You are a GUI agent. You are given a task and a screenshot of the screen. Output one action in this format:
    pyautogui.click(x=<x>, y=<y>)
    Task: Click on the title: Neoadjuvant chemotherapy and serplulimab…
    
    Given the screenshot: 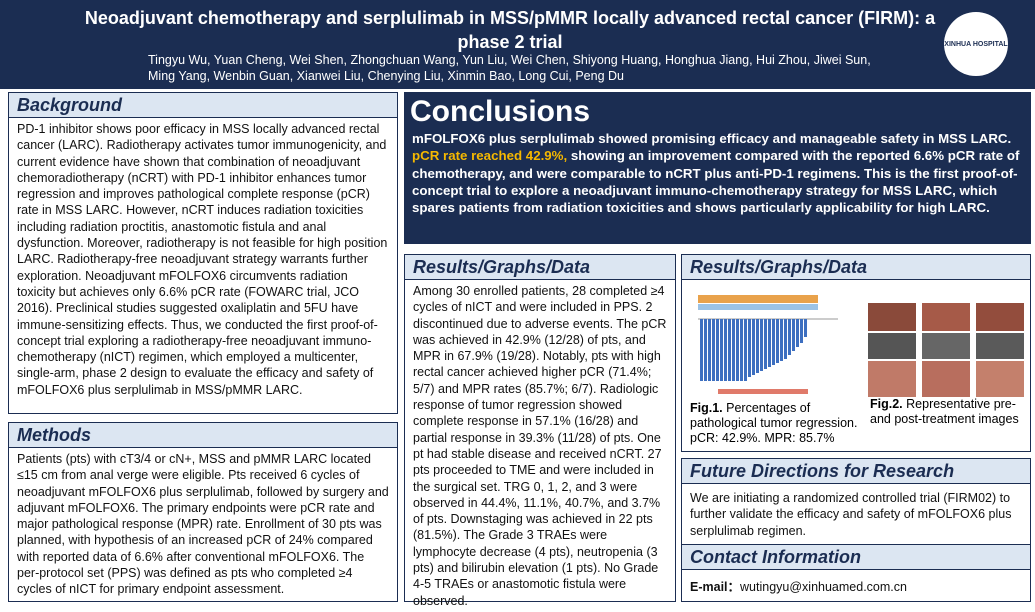 What is the action you would take?
    pyautogui.click(x=510, y=30)
    